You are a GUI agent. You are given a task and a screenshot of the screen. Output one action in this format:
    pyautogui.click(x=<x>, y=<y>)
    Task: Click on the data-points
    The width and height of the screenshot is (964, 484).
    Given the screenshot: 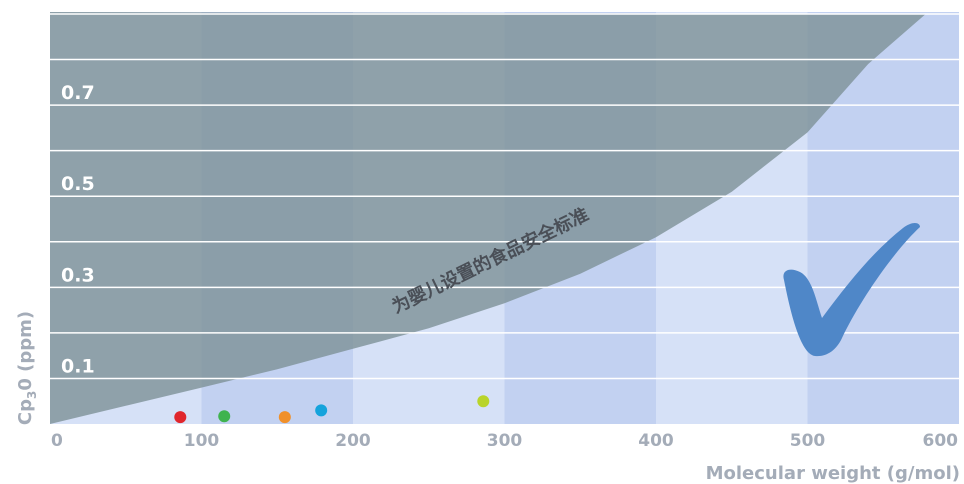 What is the action you would take?
    pyautogui.click(x=332, y=409)
    